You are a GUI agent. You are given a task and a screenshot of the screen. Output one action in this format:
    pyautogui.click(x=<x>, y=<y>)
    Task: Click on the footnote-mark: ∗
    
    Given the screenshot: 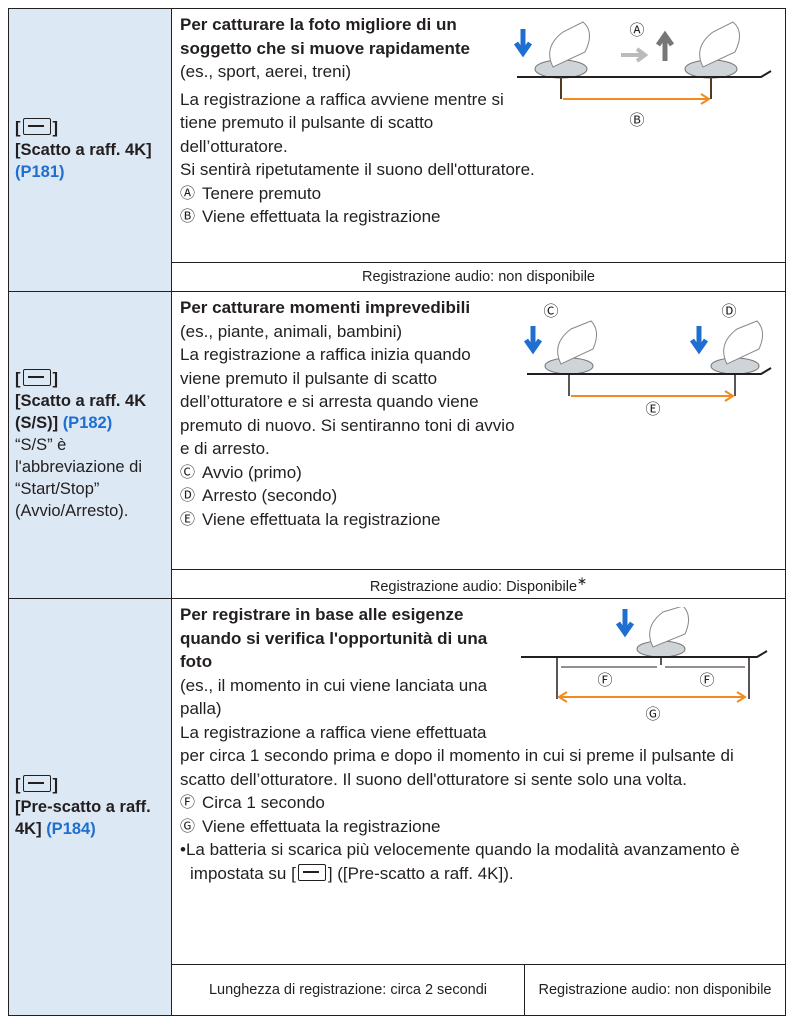 What is the action you would take?
    pyautogui.click(x=582, y=580)
    